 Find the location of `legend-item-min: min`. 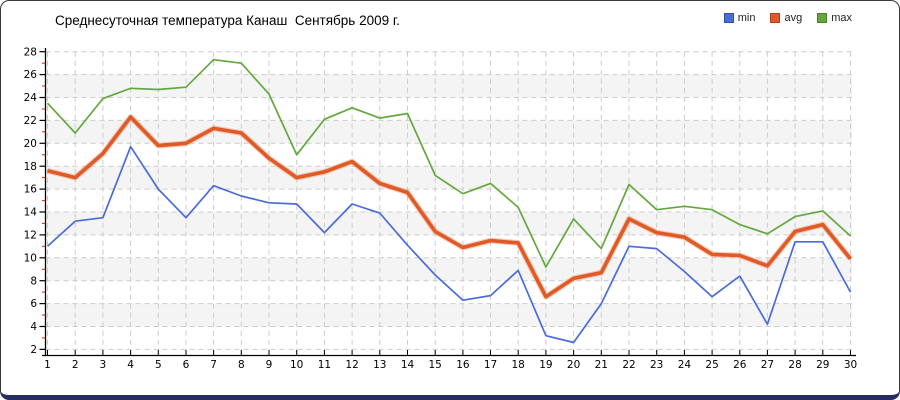

legend-item-min: min is located at coordinates (739, 18).